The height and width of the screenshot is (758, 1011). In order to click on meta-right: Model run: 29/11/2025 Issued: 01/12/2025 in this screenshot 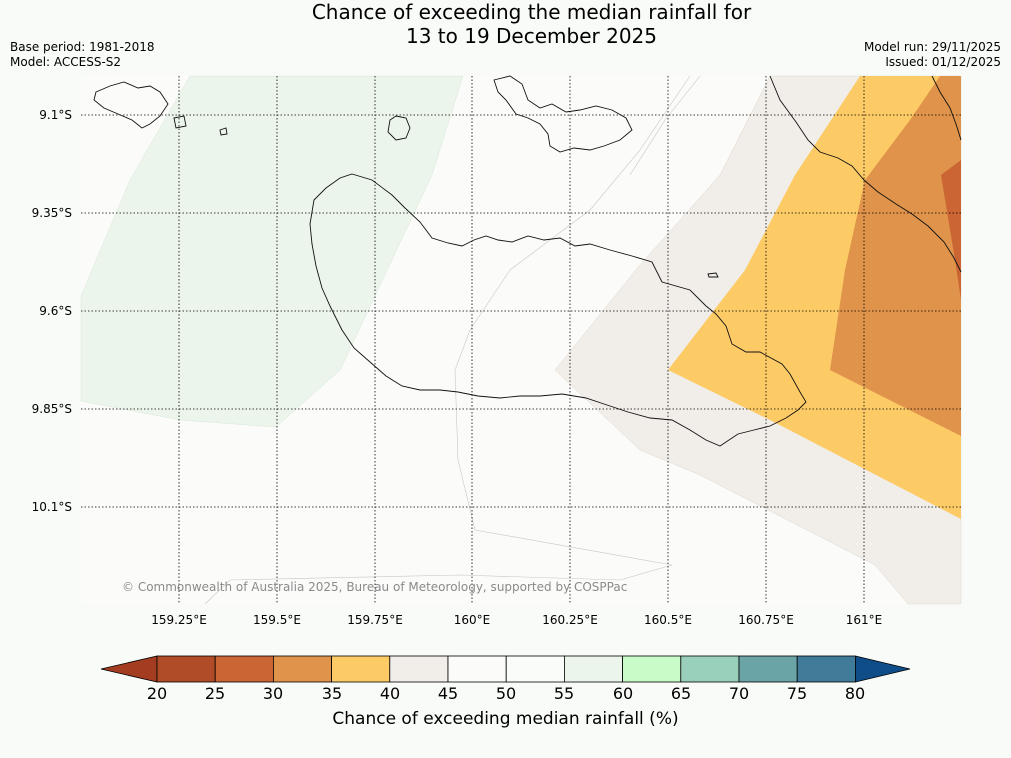, I will do `click(932, 55)`.